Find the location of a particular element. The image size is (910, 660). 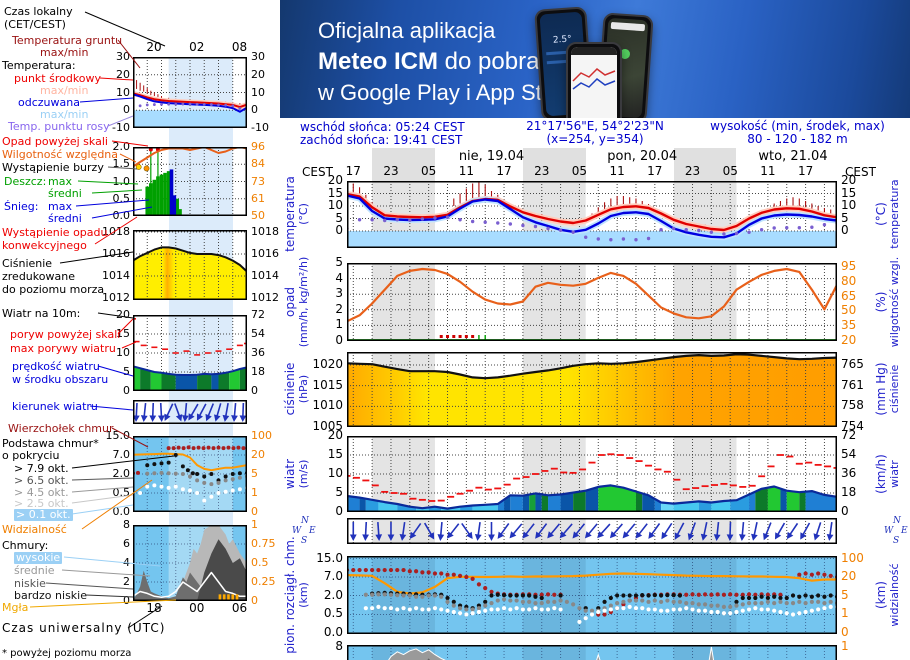

date-label-0: nie, 19.04 is located at coordinates (491, 156).